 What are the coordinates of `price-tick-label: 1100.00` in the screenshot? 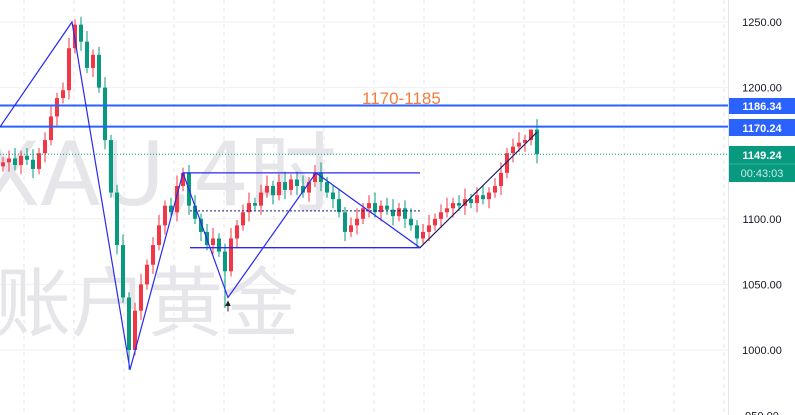 It's located at (762, 220).